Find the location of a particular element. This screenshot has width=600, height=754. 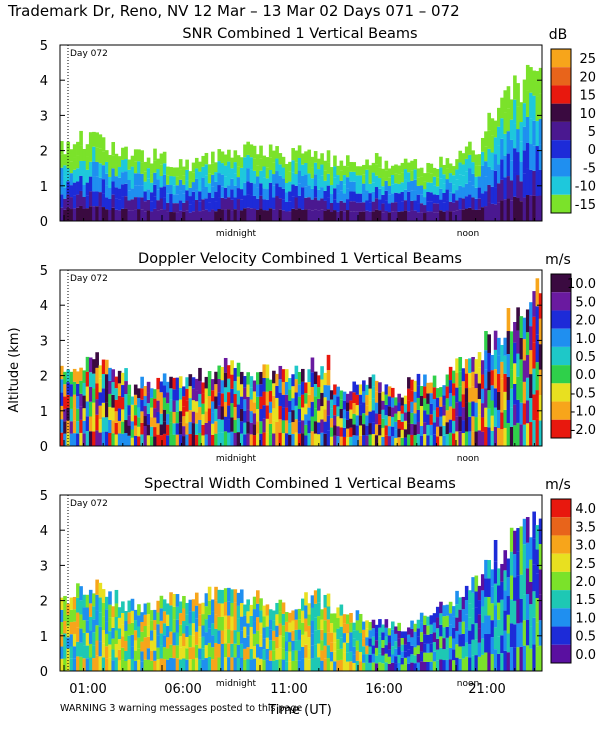

y-tick-label: 2 is located at coordinates (44, 602).